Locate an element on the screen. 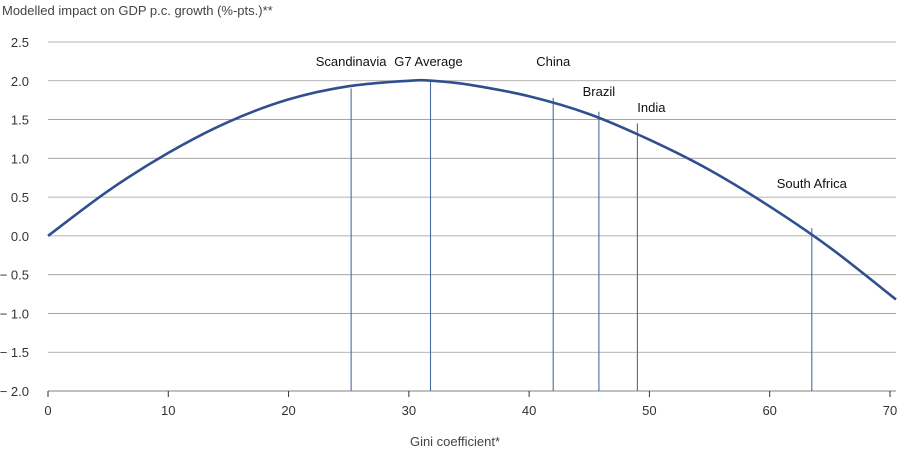 The width and height of the screenshot is (907, 455). y-tick-label: 1.5 is located at coordinates (20, 120).